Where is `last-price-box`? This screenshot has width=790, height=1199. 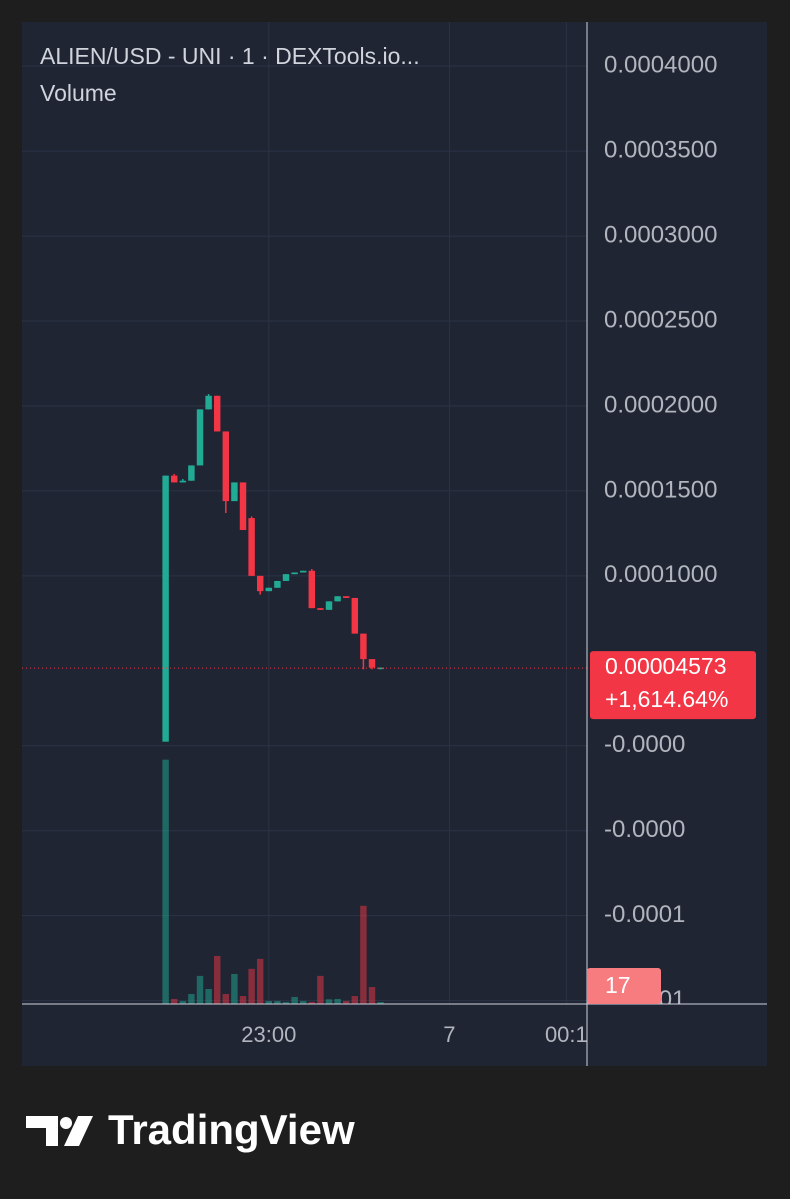
last-price-box is located at coordinates (673, 685).